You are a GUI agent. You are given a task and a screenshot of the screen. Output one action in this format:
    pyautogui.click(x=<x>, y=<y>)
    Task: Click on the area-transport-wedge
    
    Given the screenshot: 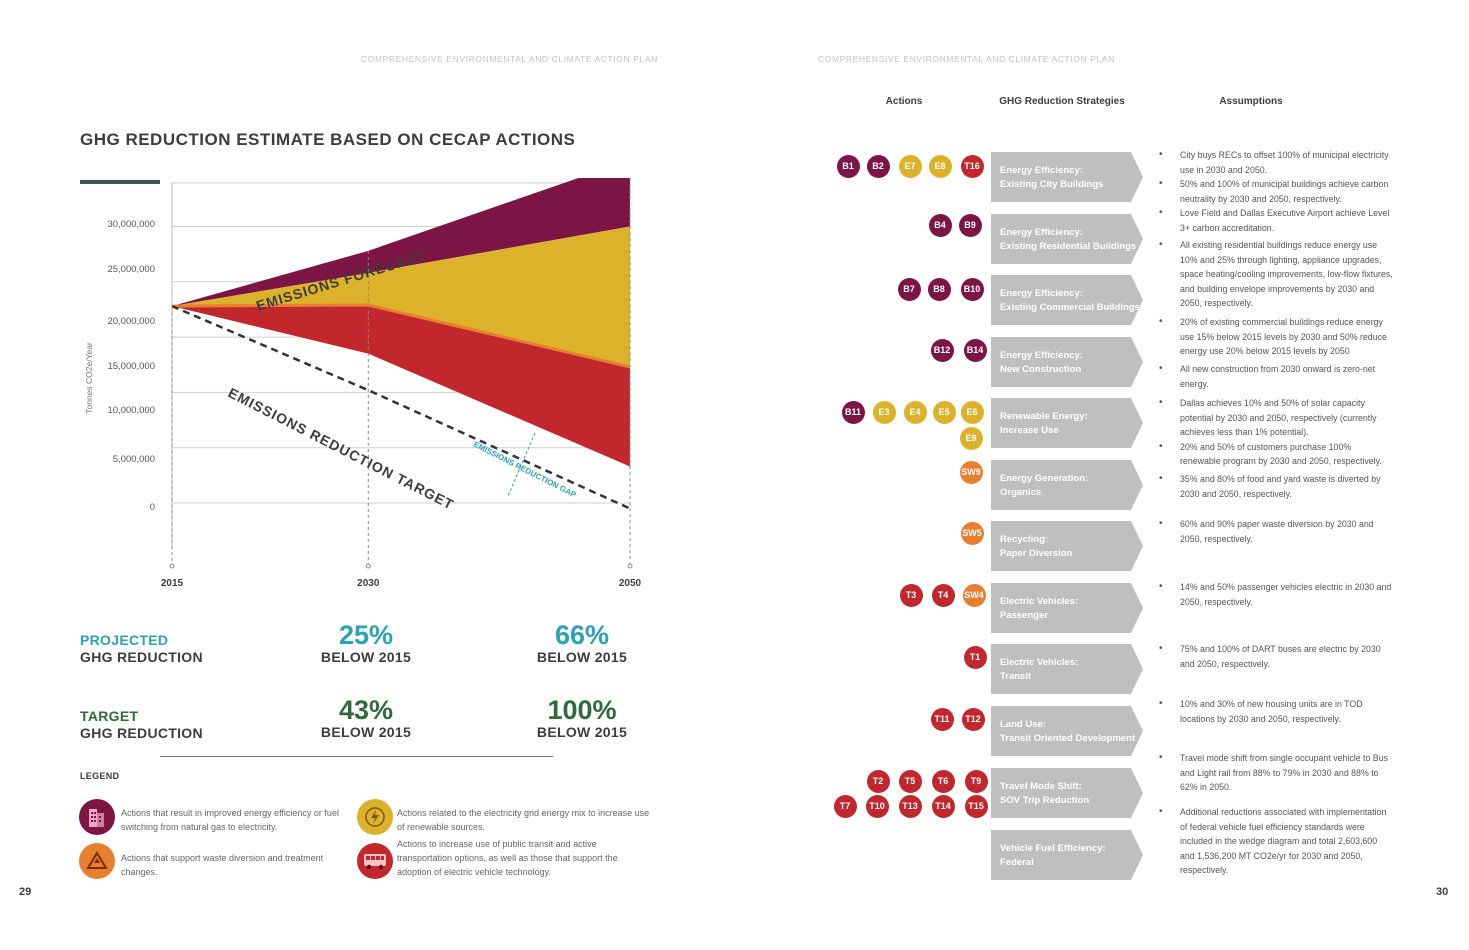 What is the action you would take?
    pyautogui.click(x=401, y=386)
    